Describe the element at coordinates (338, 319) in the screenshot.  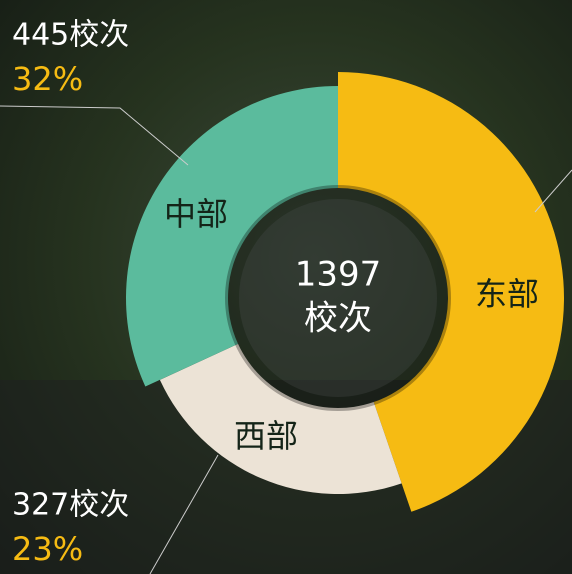
I see `center-unit: 校次` at that location.